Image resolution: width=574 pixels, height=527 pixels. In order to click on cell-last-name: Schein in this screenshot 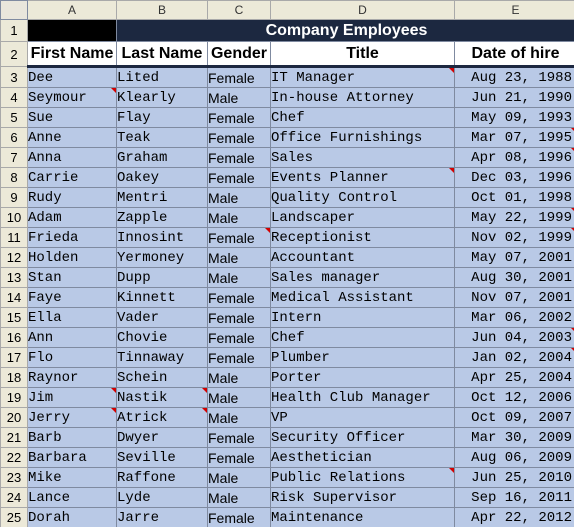, I will do `click(162, 377)`.